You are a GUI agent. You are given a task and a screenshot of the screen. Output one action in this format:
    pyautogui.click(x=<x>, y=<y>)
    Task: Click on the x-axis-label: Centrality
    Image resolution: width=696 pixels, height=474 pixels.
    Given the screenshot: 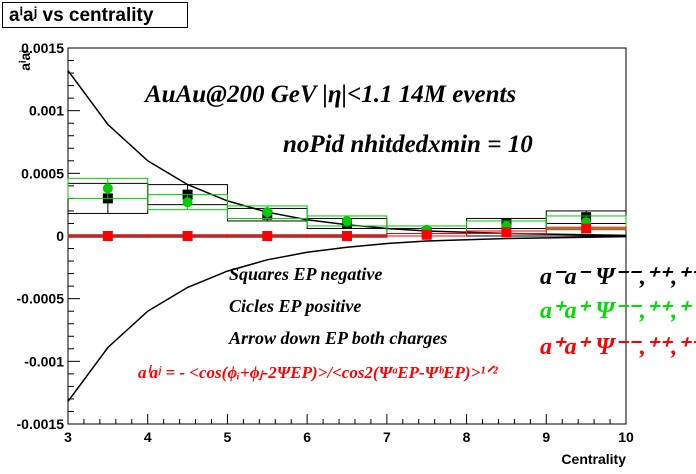 What is the action you would take?
    pyautogui.click(x=593, y=459)
    